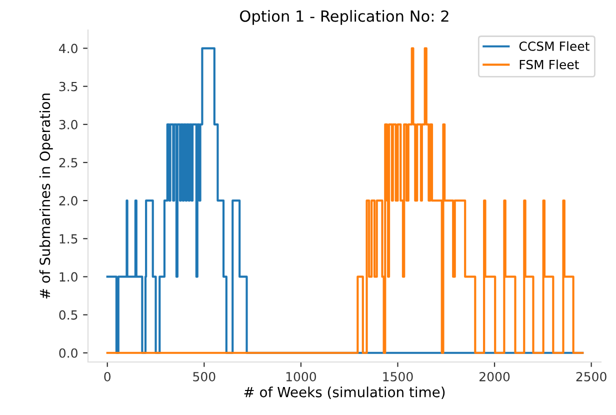 This screenshot has width=616, height=415. Describe the element at coordinates (68, 87) in the screenshot. I see `y-tick-label: 3.5` at that location.